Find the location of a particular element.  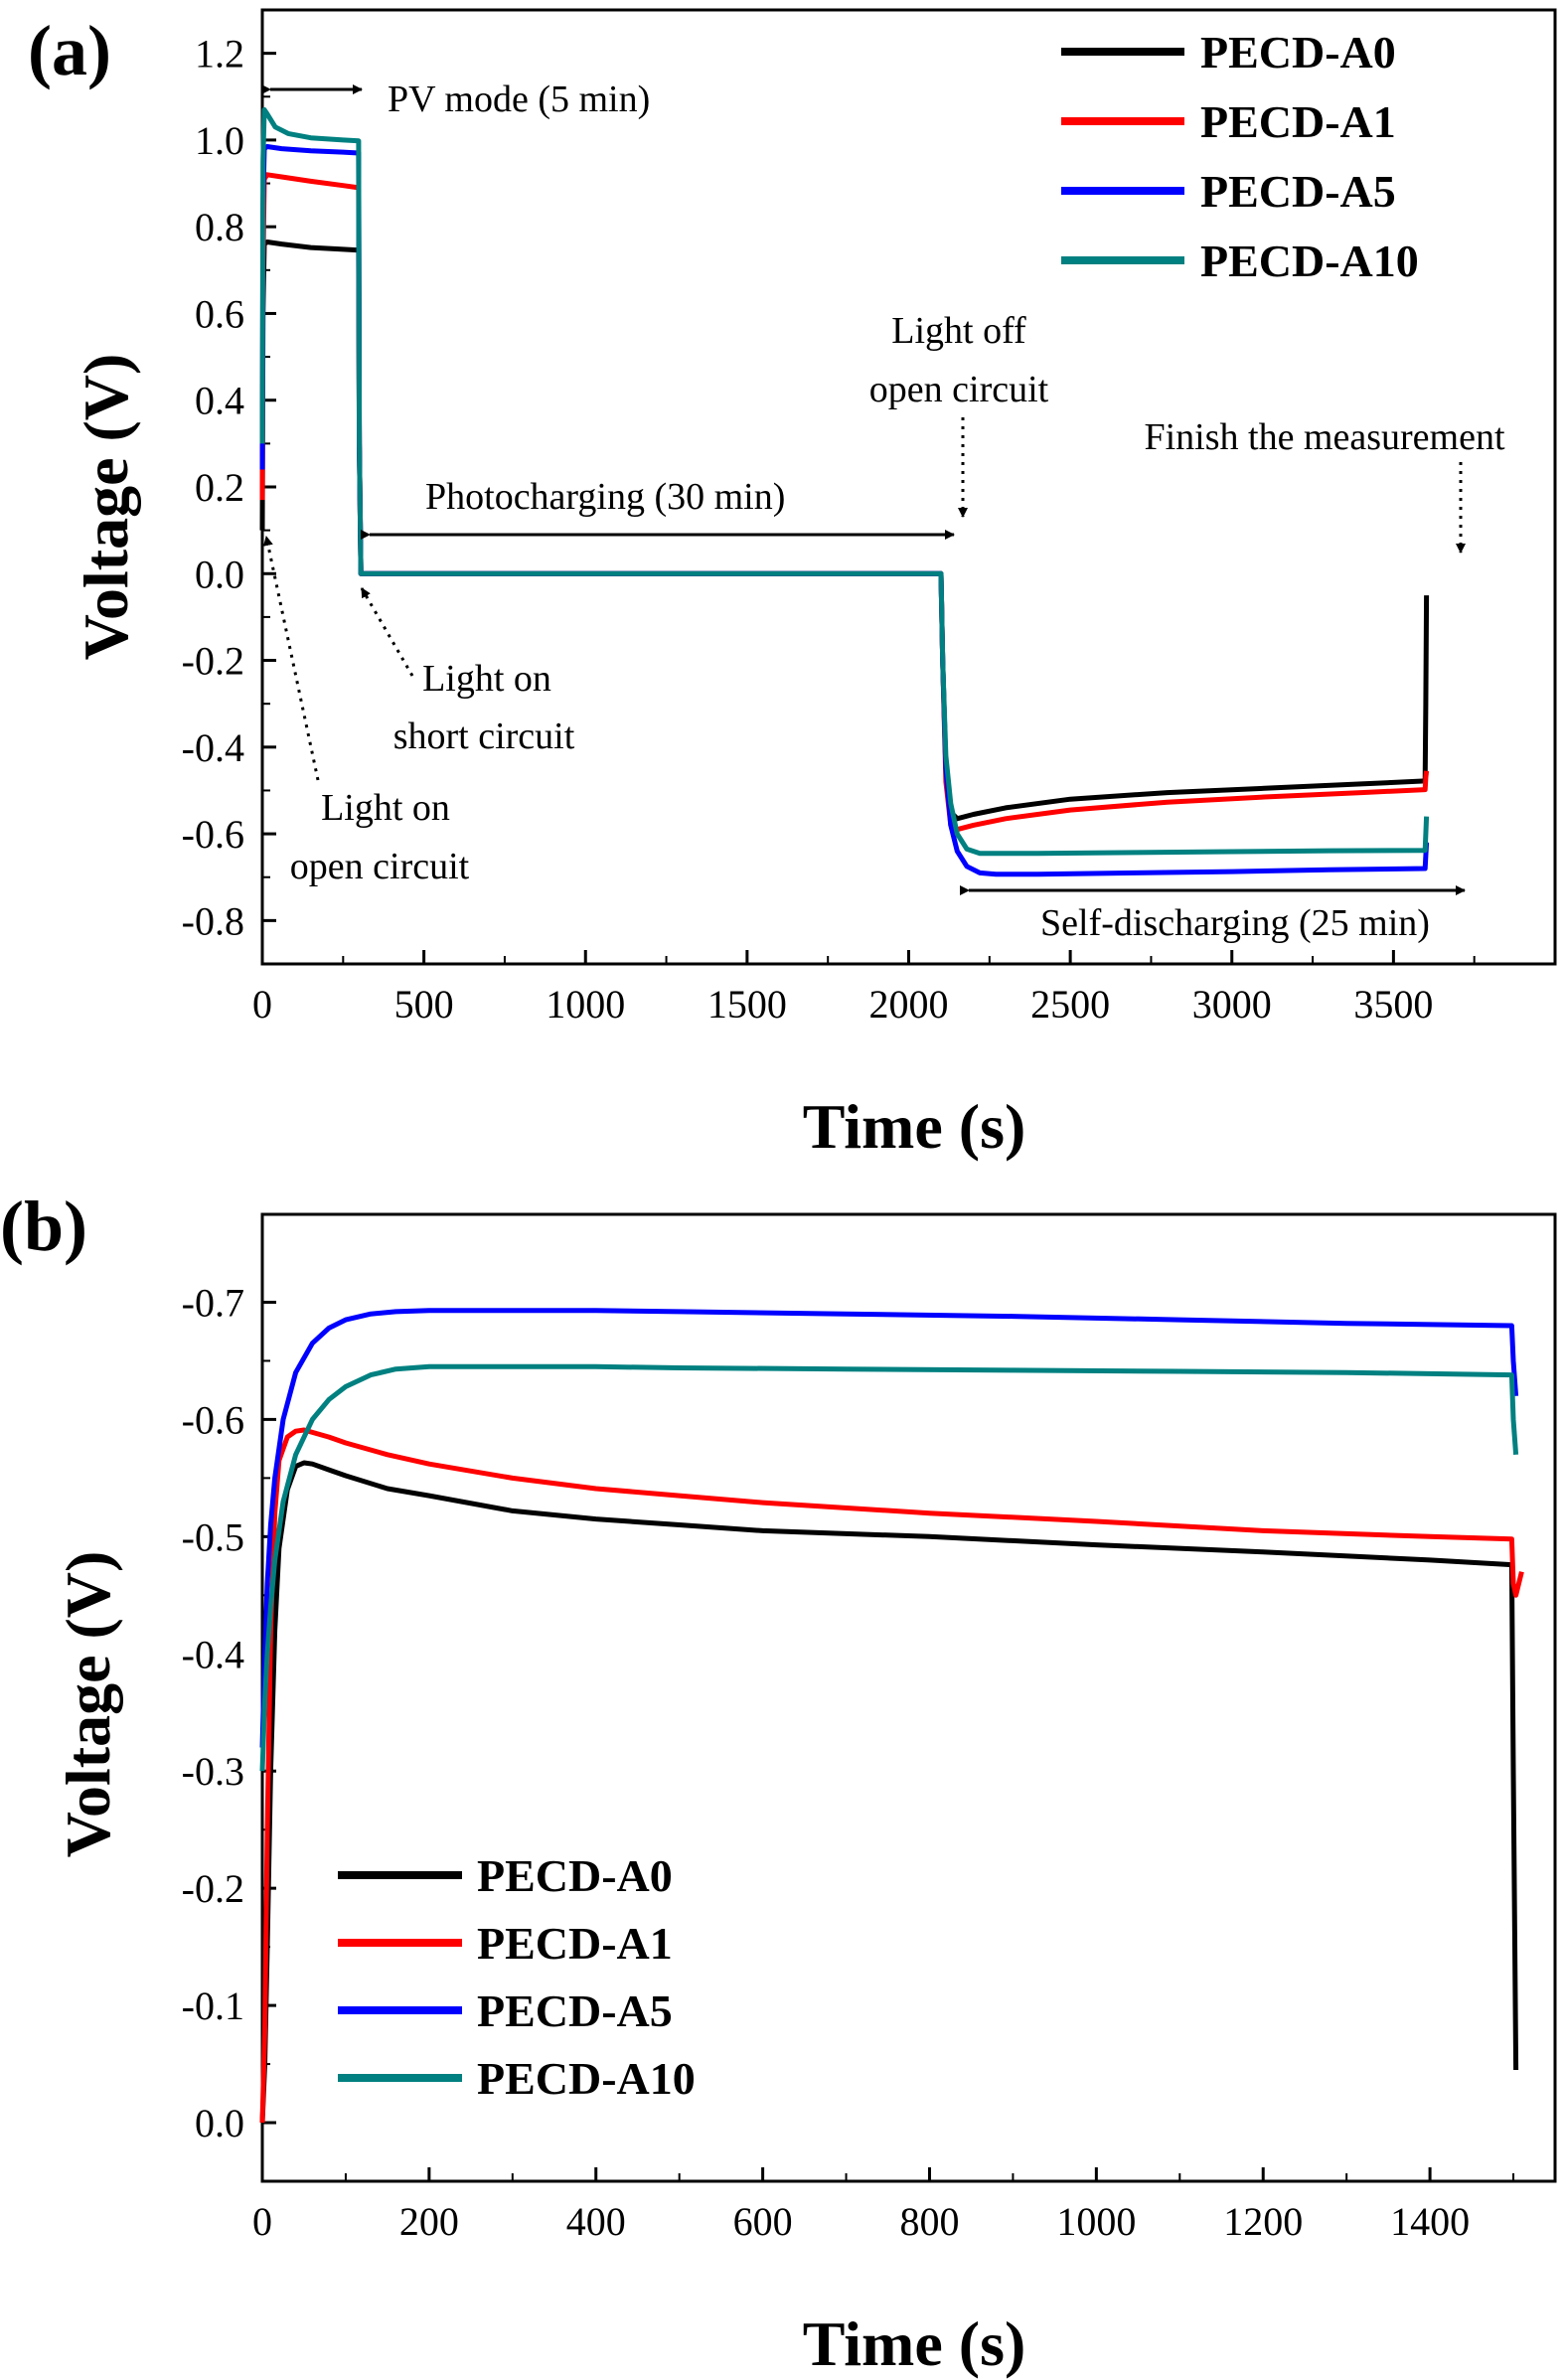

x-tick-label: 1400 is located at coordinates (1430, 2222).